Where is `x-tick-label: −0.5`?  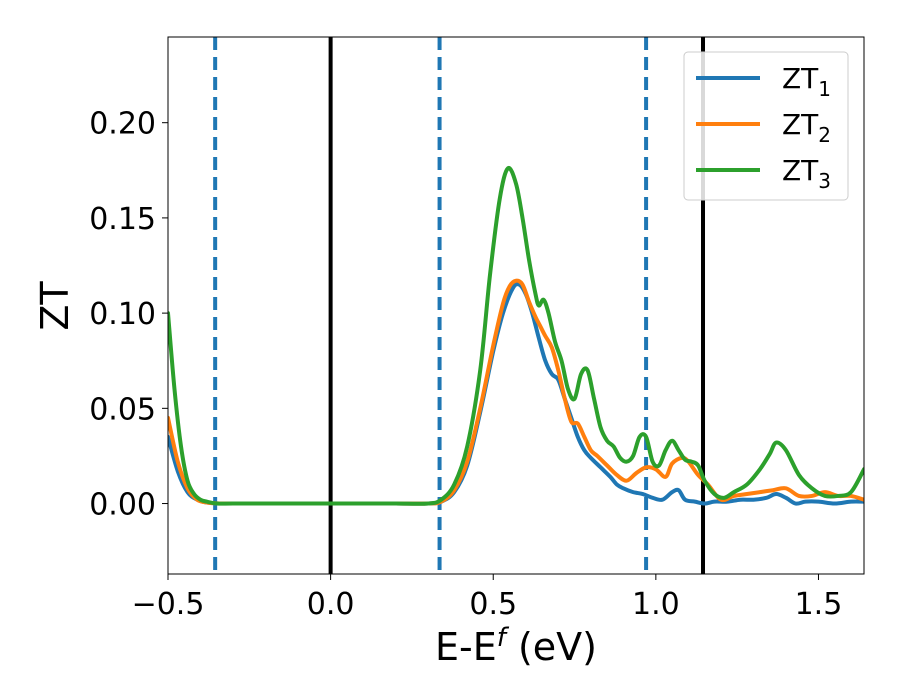
x-tick-label: −0.5 is located at coordinates (168, 604).